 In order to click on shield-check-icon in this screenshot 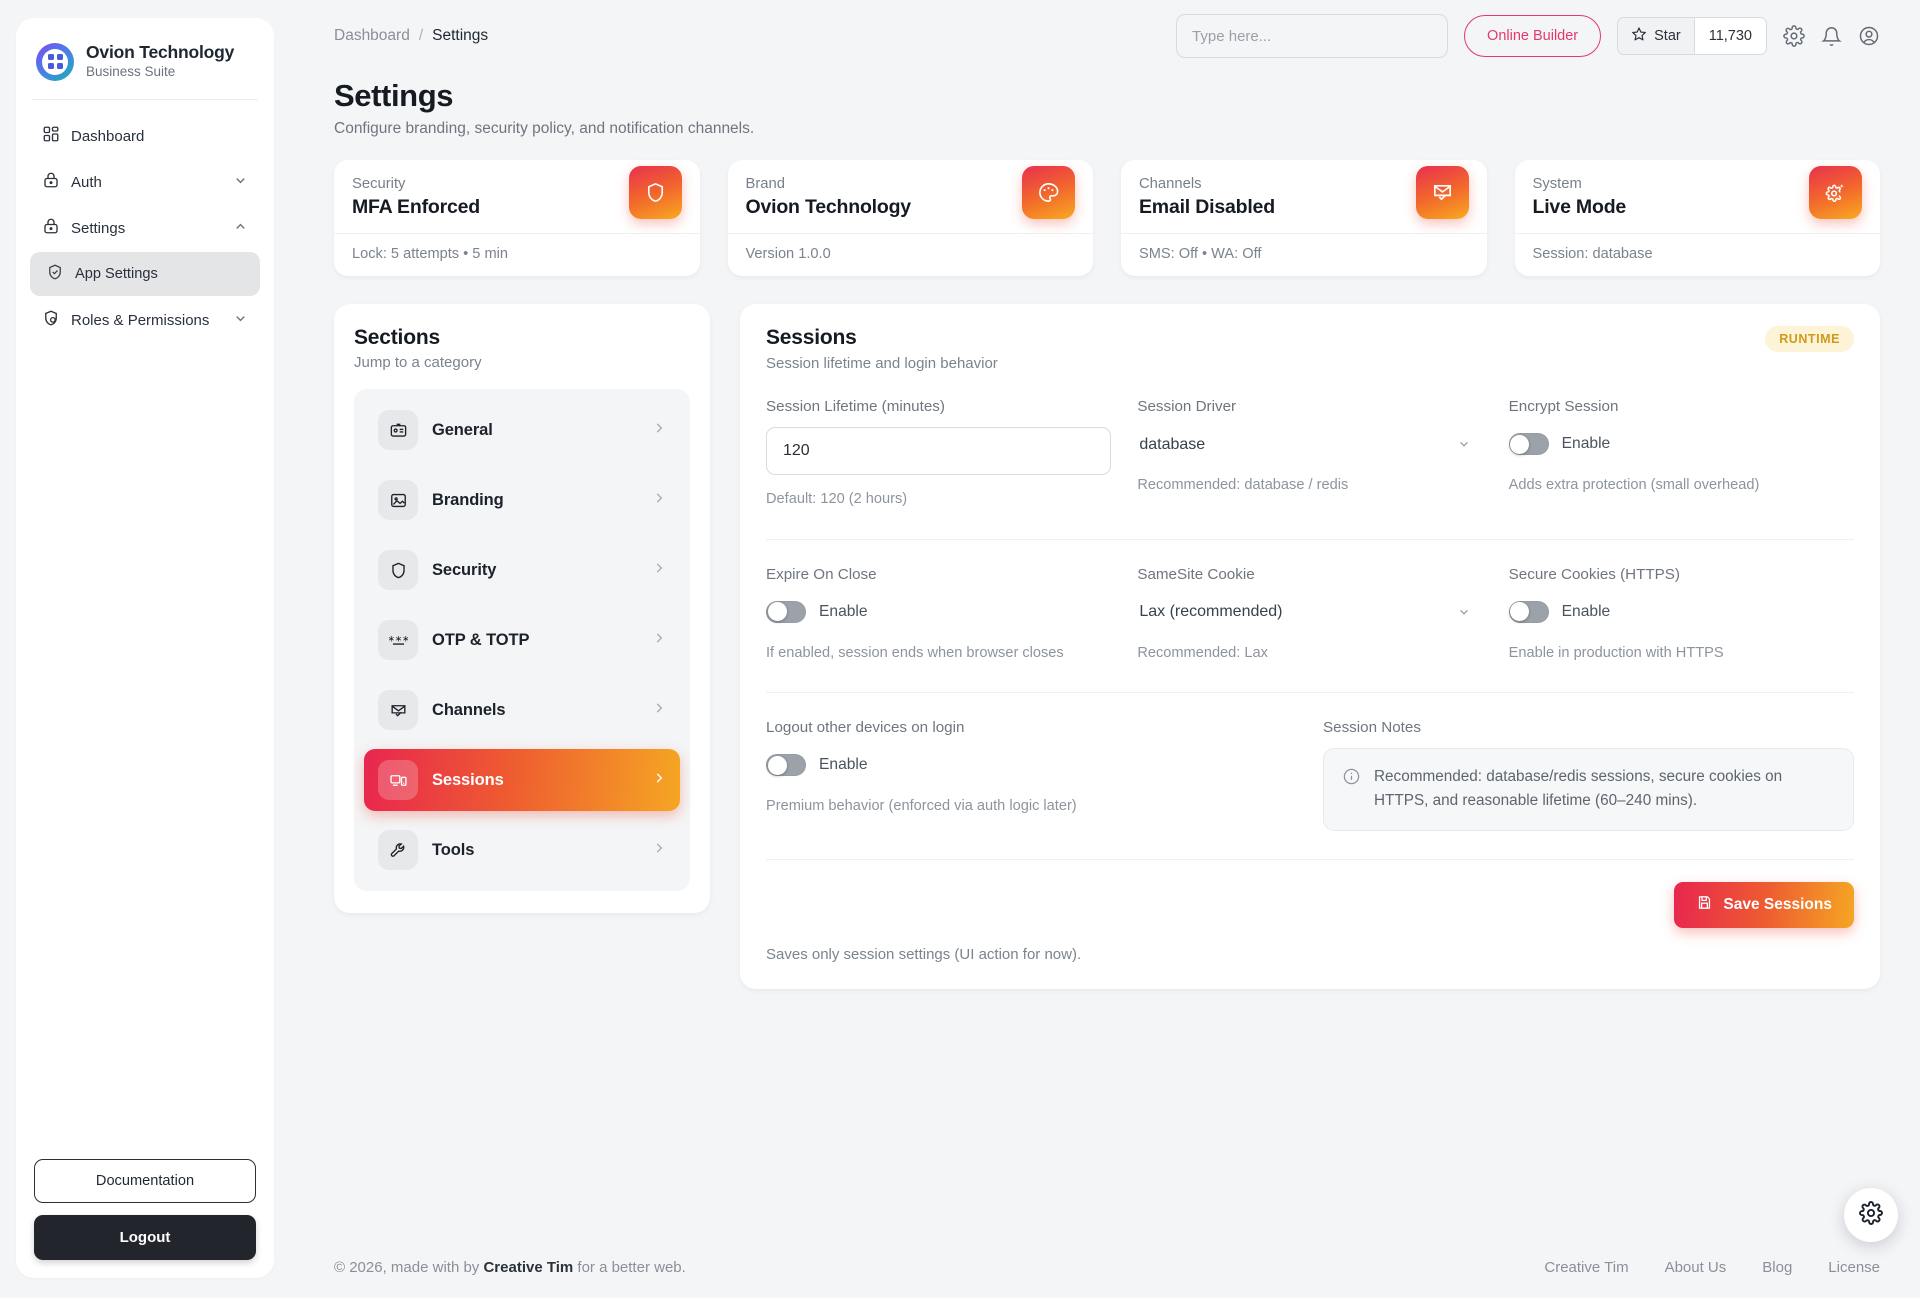, I will do `click(55, 274)`.